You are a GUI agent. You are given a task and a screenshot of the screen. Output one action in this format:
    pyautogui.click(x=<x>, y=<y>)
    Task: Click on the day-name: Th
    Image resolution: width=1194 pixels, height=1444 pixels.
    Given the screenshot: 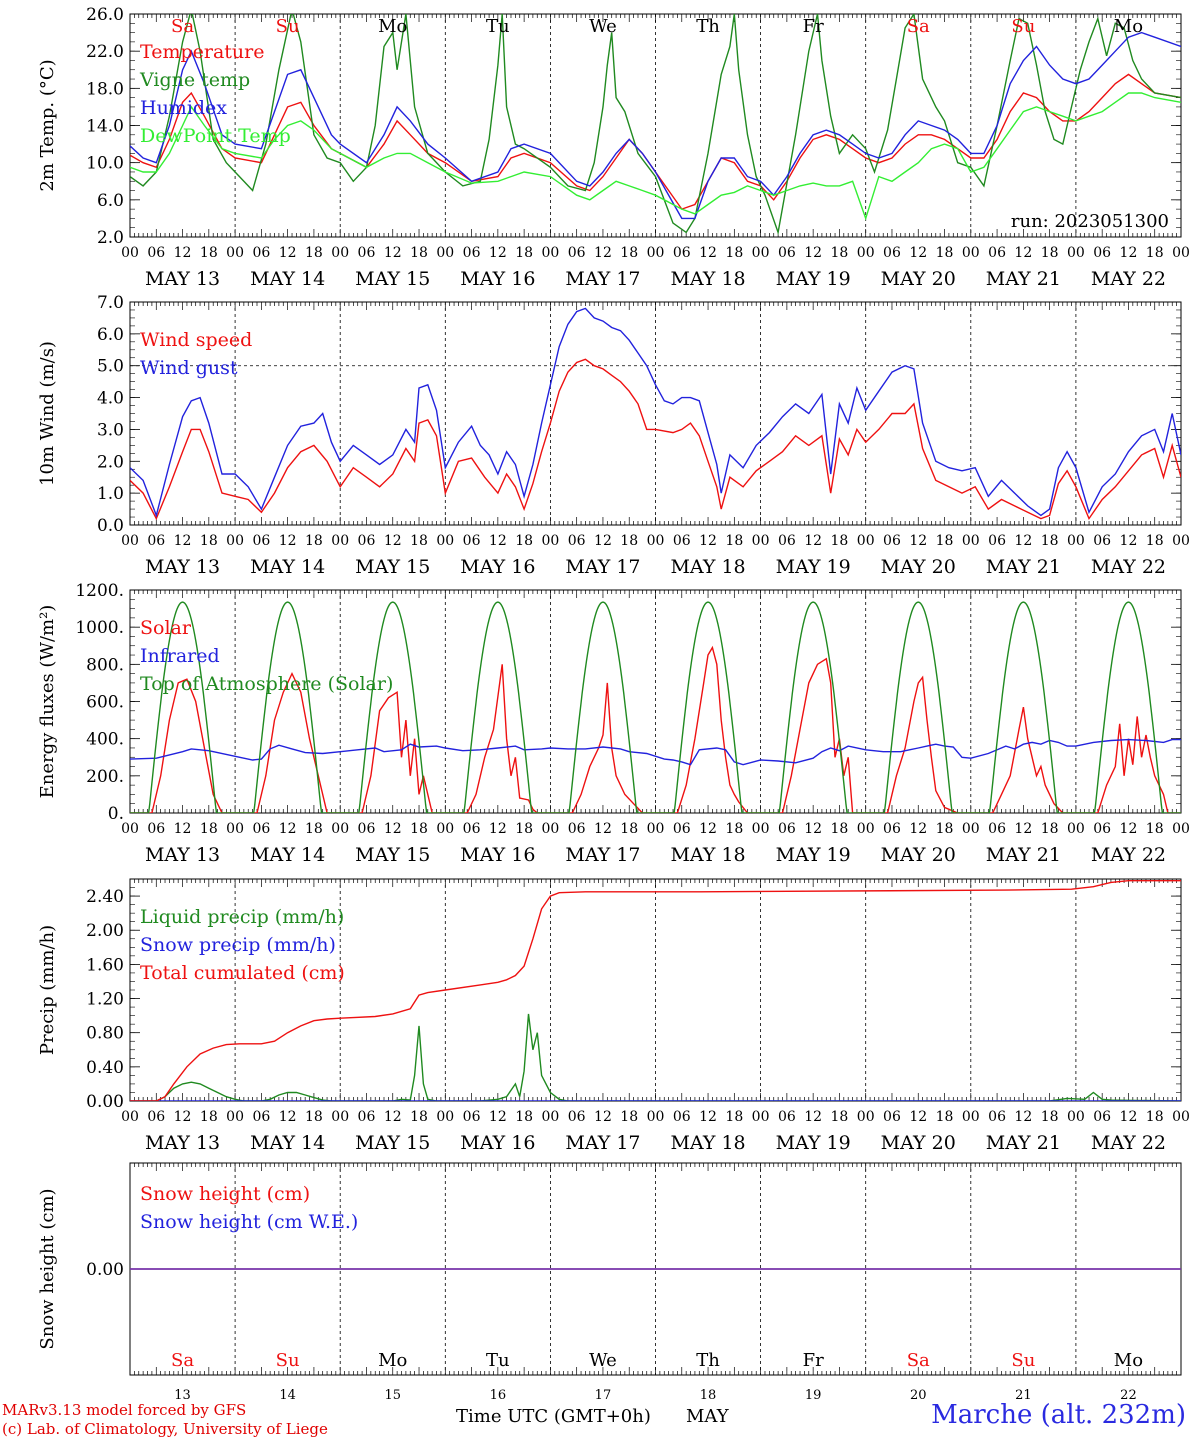 What is the action you would take?
    pyautogui.click(x=708, y=26)
    